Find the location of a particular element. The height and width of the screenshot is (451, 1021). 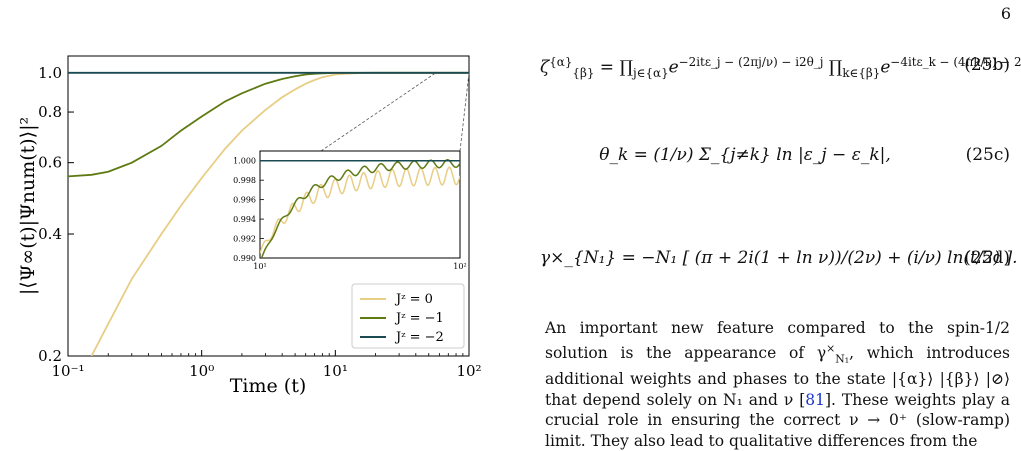

y-tick-label: 0.4 is located at coordinates (50, 234).